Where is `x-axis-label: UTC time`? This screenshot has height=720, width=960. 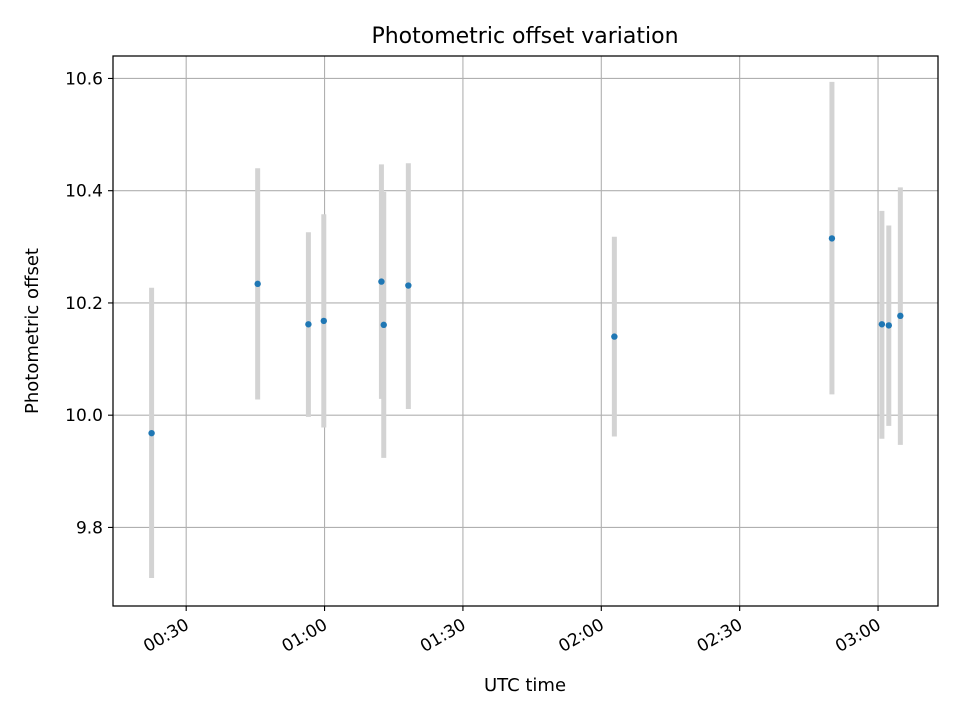
x-axis-label: UTC time is located at coordinates (525, 685).